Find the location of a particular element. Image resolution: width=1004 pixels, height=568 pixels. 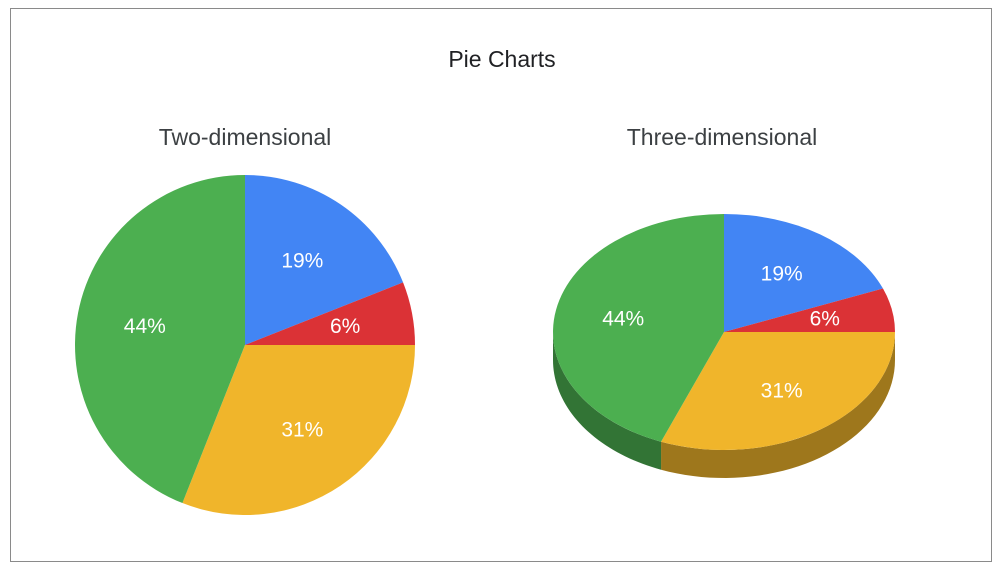

main-title: Pie Charts is located at coordinates (502, 59).